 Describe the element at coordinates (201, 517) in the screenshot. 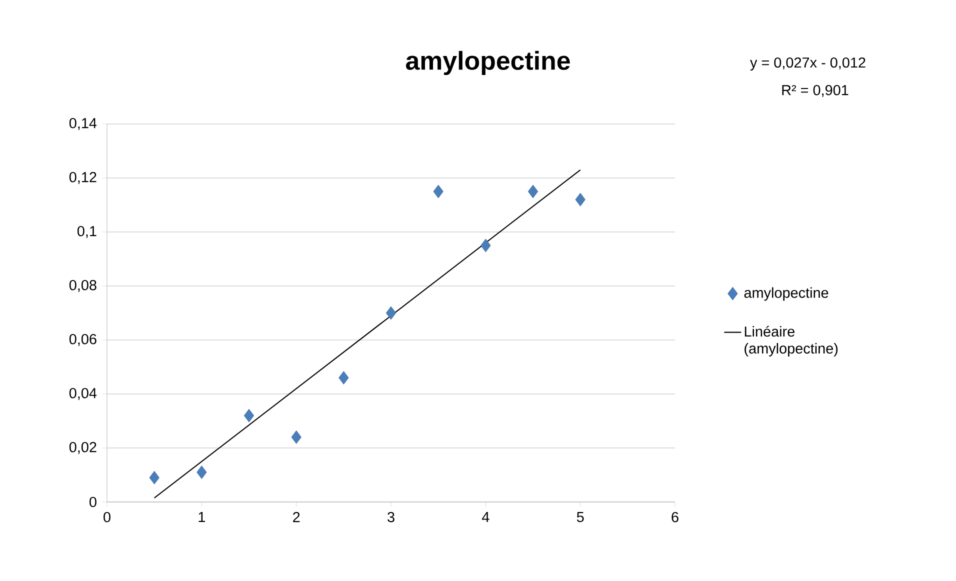

I see `x-tick-label: 1` at that location.